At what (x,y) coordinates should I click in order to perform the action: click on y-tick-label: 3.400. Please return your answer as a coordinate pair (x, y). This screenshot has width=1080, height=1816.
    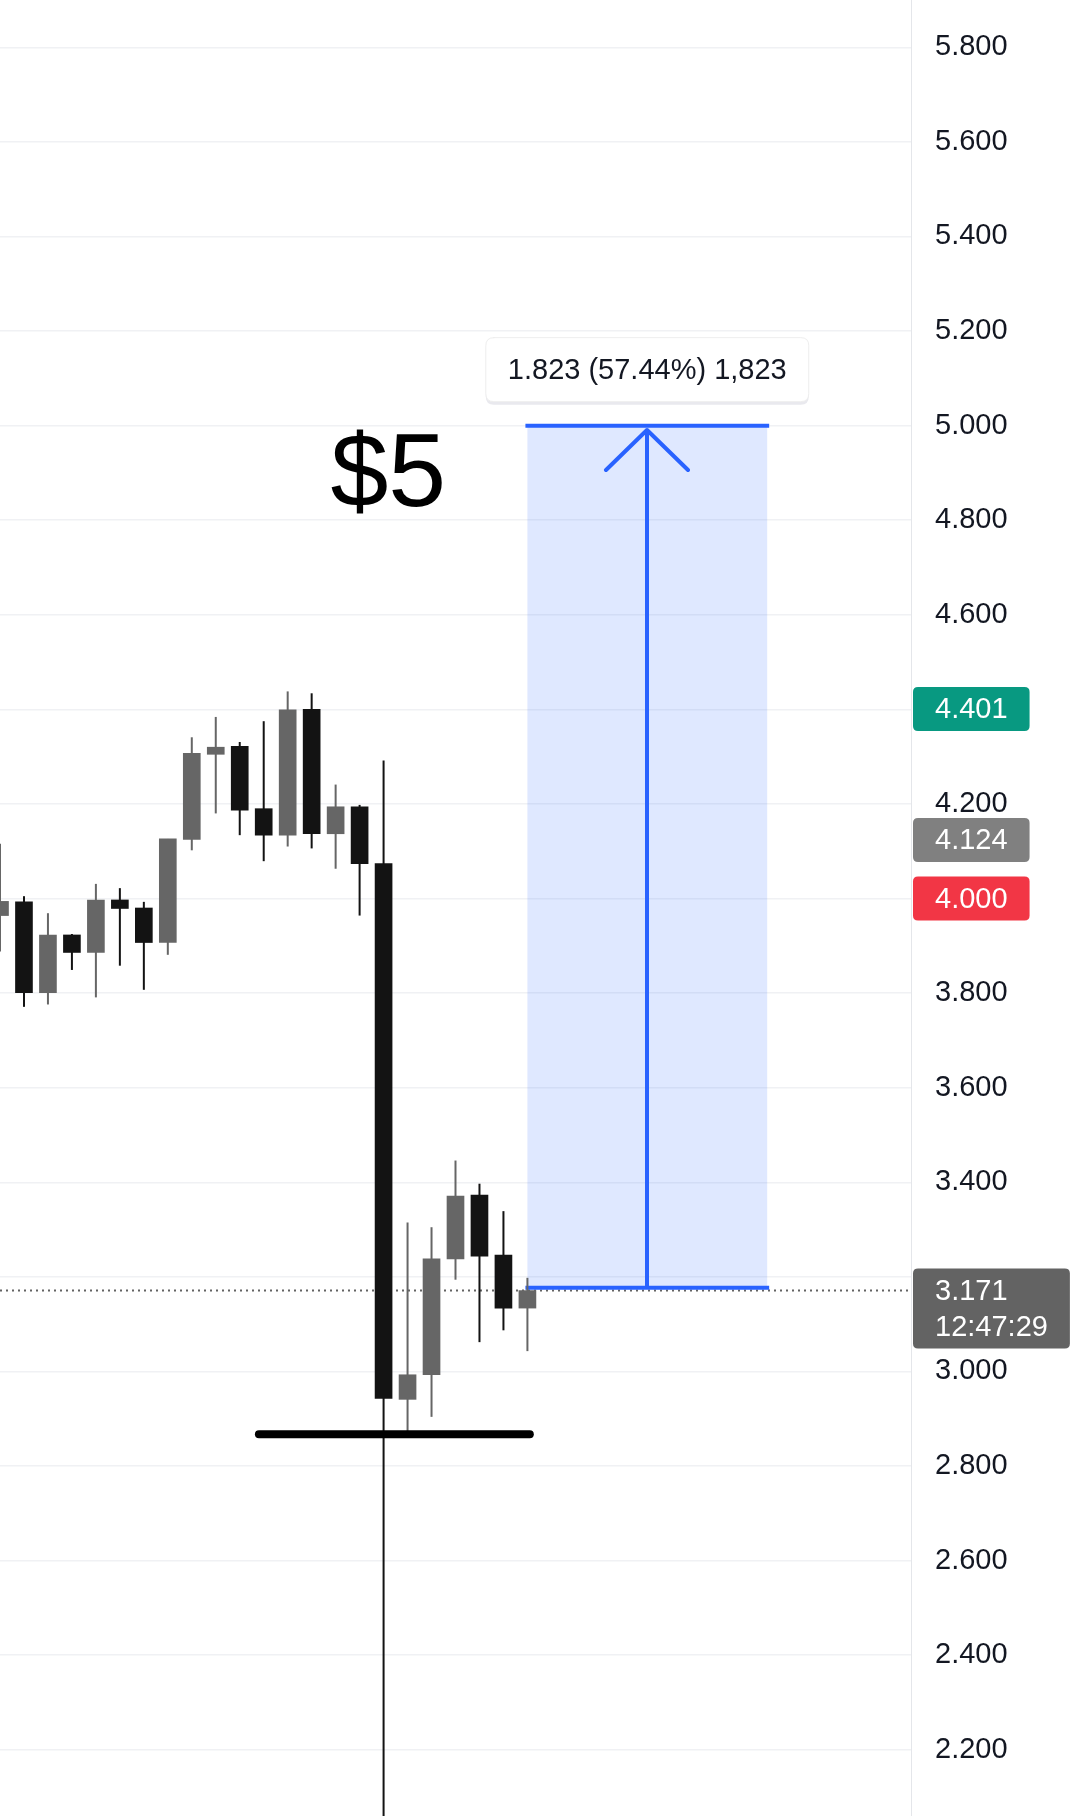
    Looking at the image, I should click on (971, 1180).